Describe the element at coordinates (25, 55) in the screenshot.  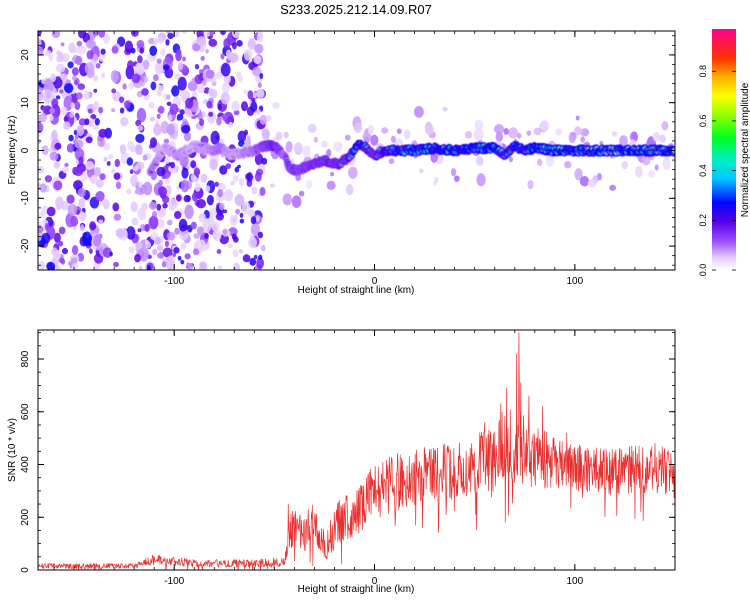
I see `spectrogram-y-tick-label: 20` at that location.